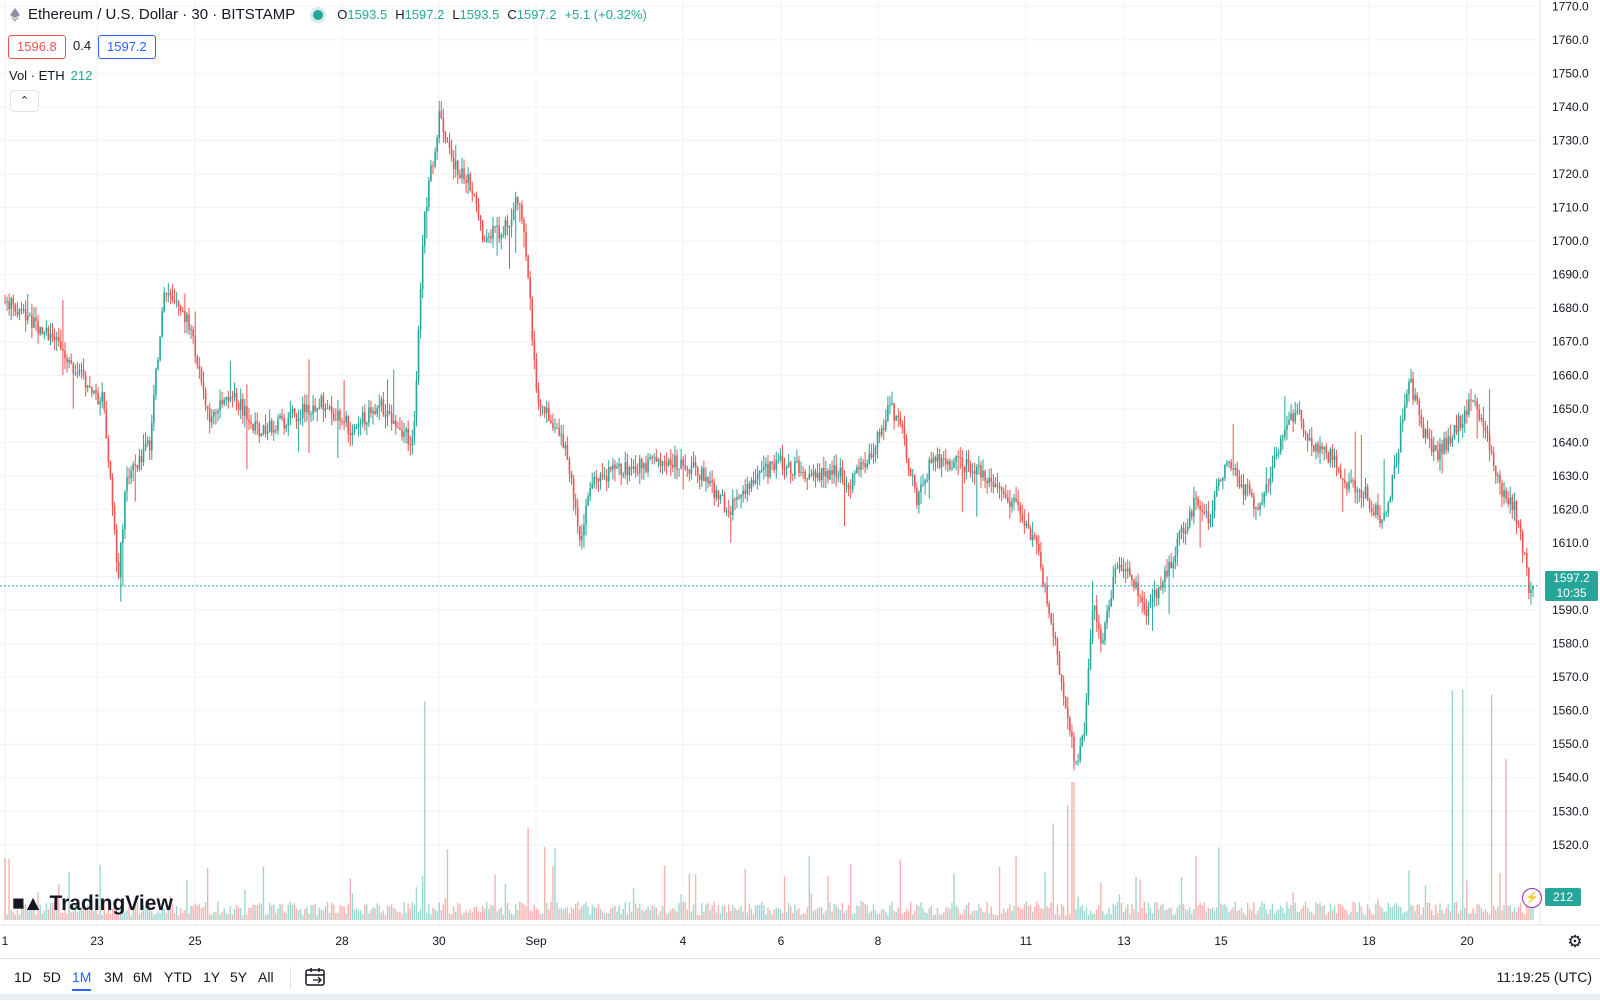  I want to click on range-button-5y: 5Y, so click(239, 977).